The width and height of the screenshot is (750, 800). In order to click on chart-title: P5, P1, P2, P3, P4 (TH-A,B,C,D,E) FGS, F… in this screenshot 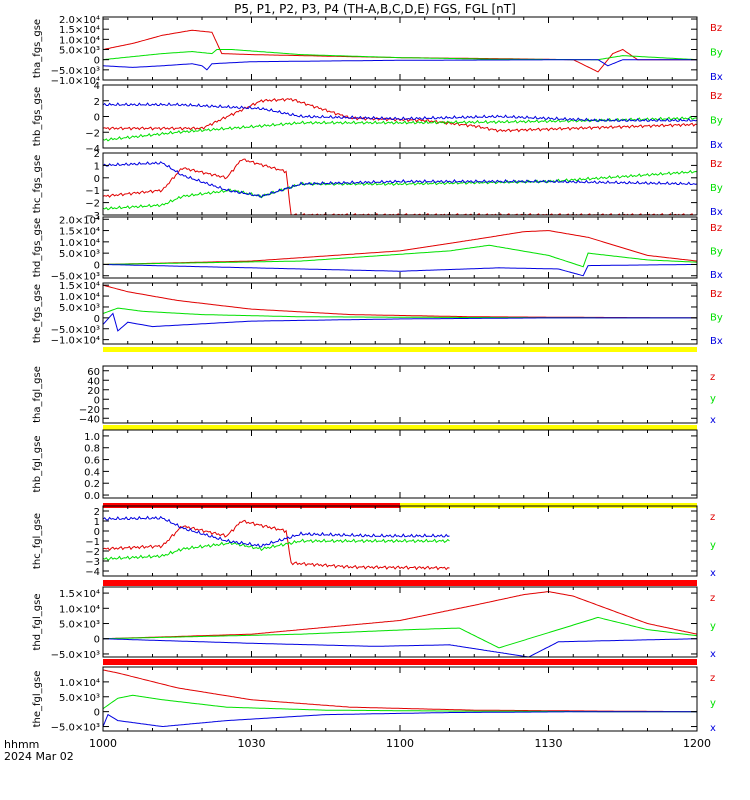, I will do `click(375, 9)`.